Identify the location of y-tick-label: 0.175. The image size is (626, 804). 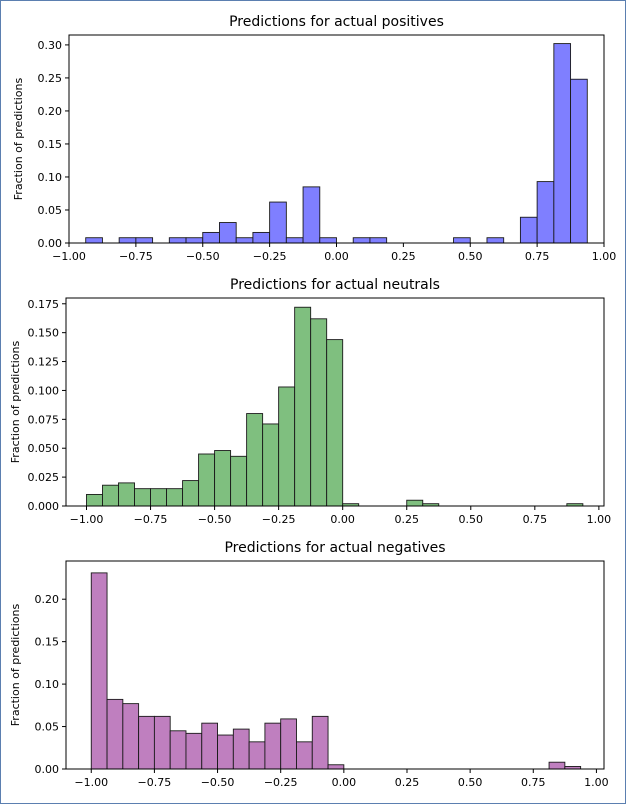
(44, 304).